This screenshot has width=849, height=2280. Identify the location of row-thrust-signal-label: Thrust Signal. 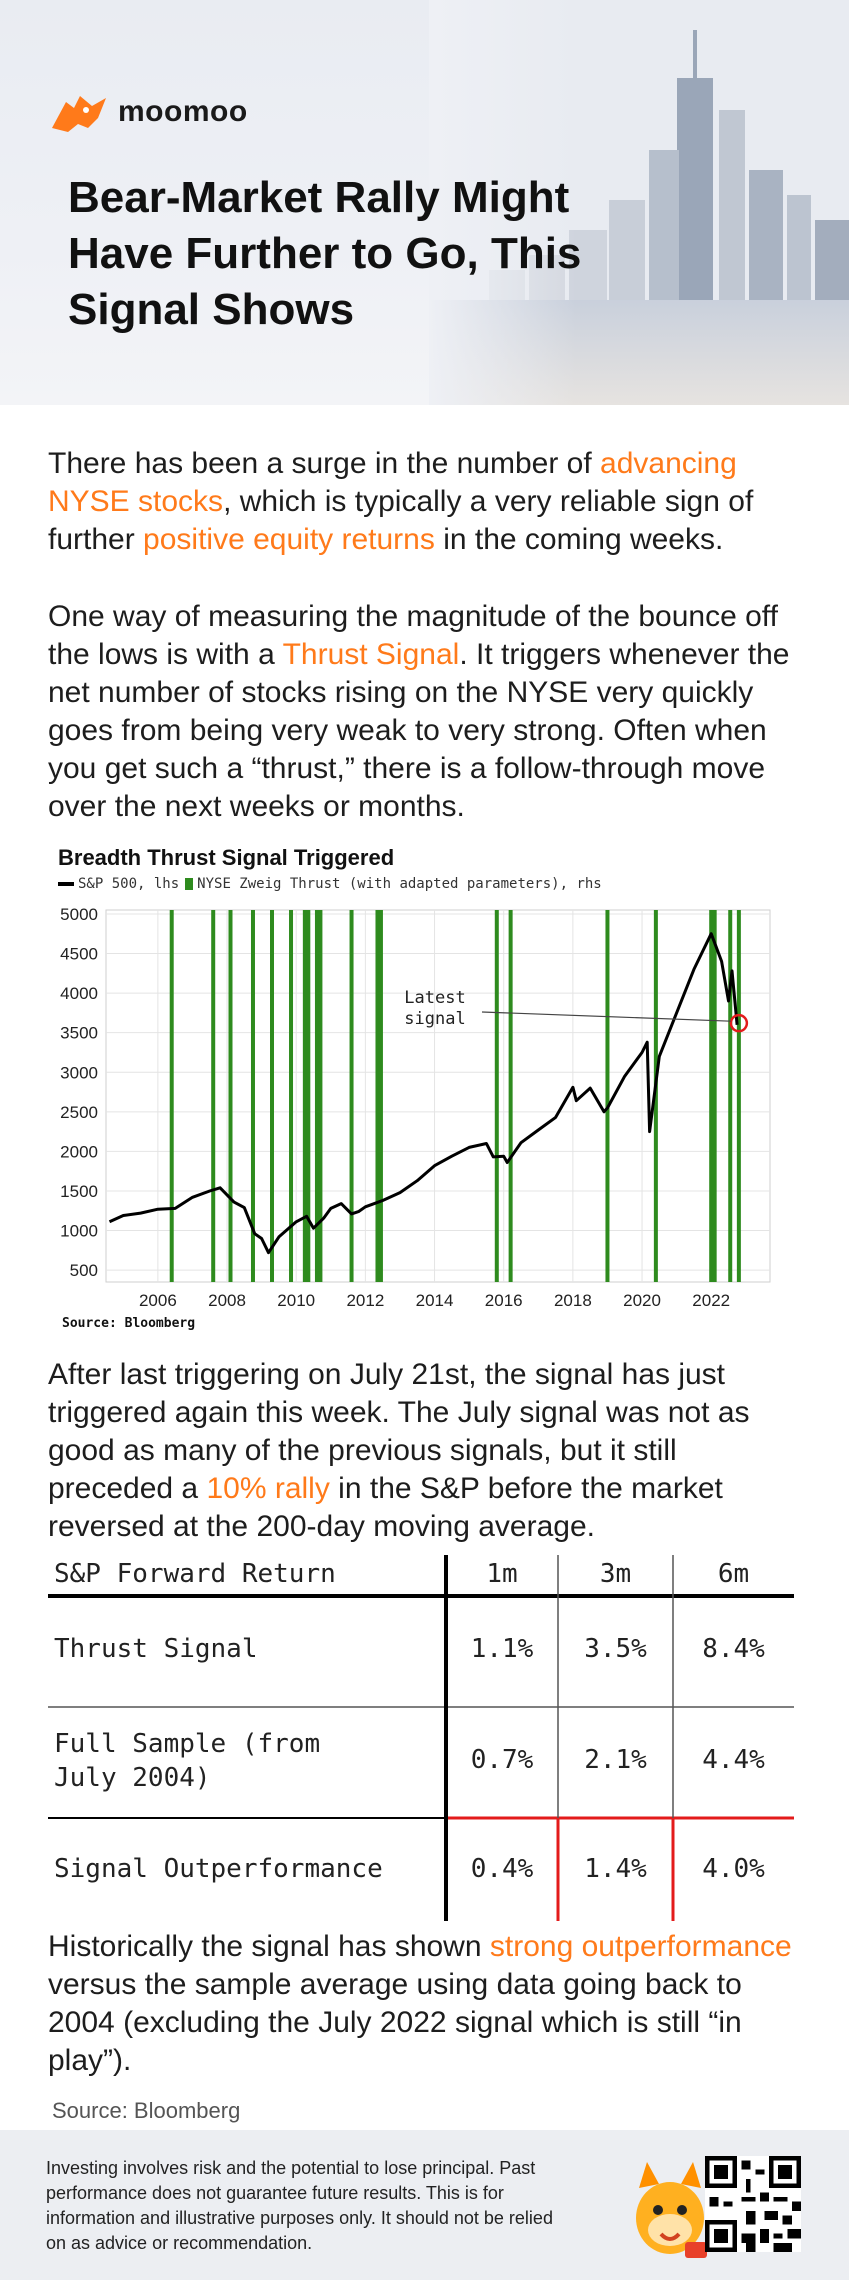
(156, 1649).